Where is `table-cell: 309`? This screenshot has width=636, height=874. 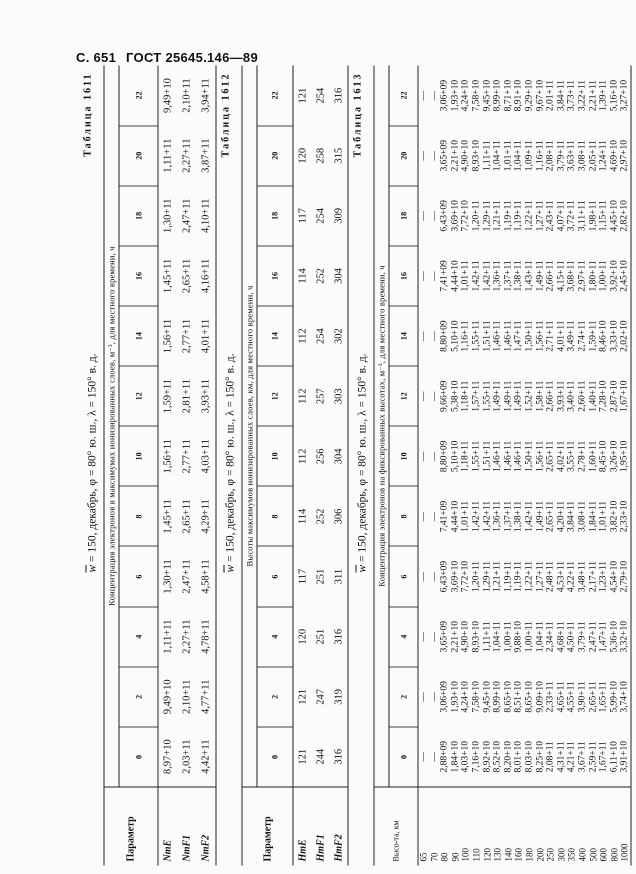
table-cell: 309 is located at coordinates (338, 215).